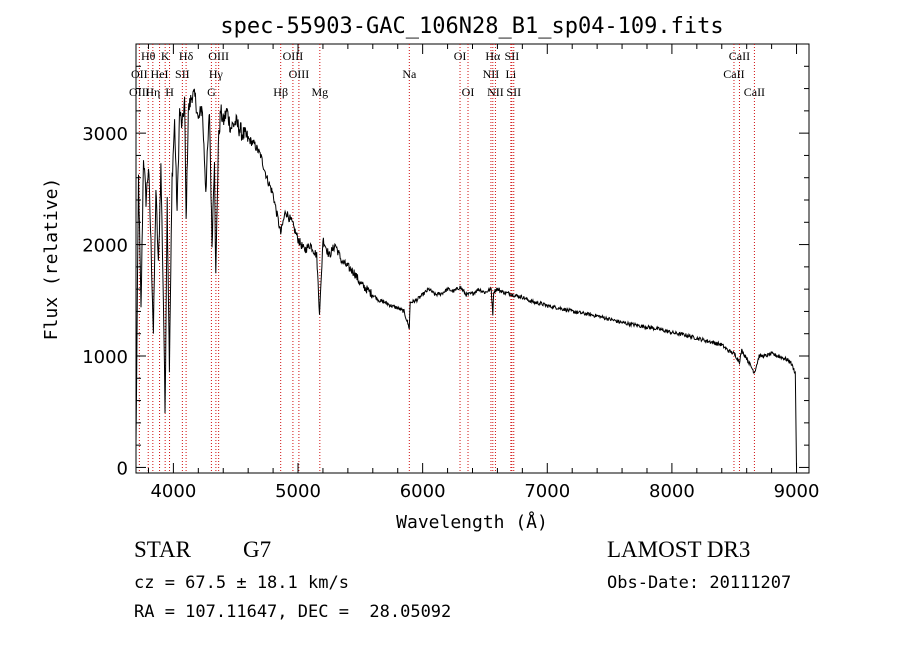  Describe the element at coordinates (211, 92) in the screenshot. I see `spectral-line-label: G` at that location.